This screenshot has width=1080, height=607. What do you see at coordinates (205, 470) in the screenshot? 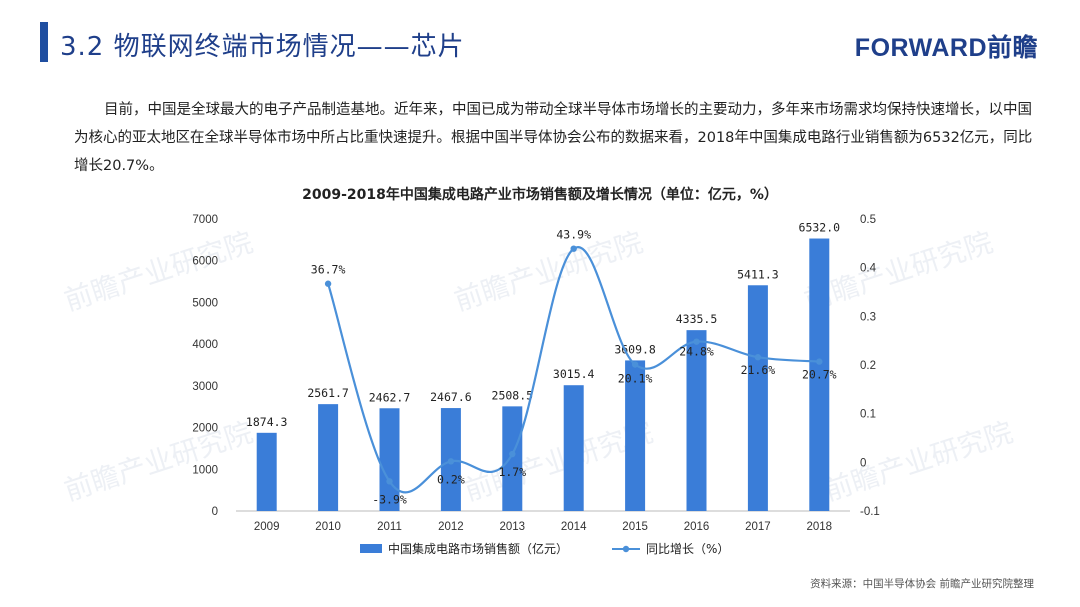
I see `y-left-tick-label: 1000` at bounding box center [205, 470].